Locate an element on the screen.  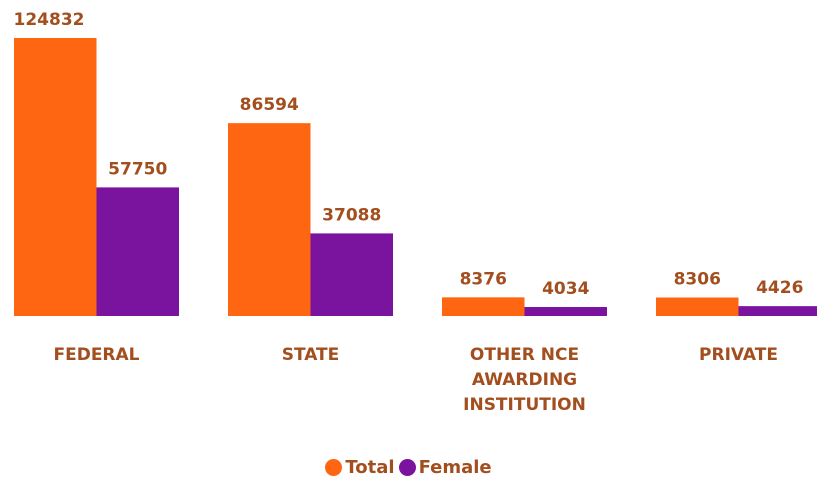
legend-item: Total is located at coordinates (360, 467).